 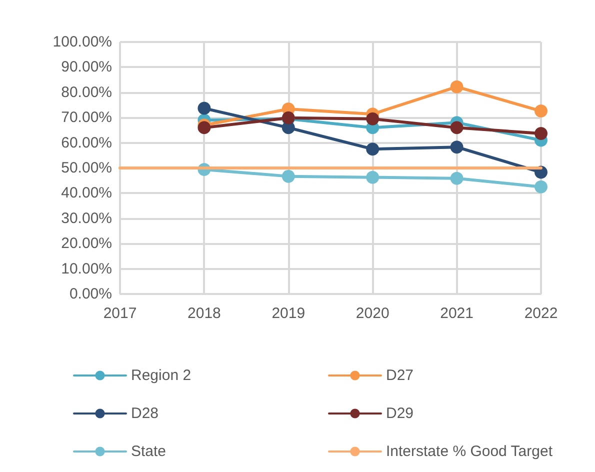 I want to click on x-tick-label: 2018, so click(x=204, y=313).